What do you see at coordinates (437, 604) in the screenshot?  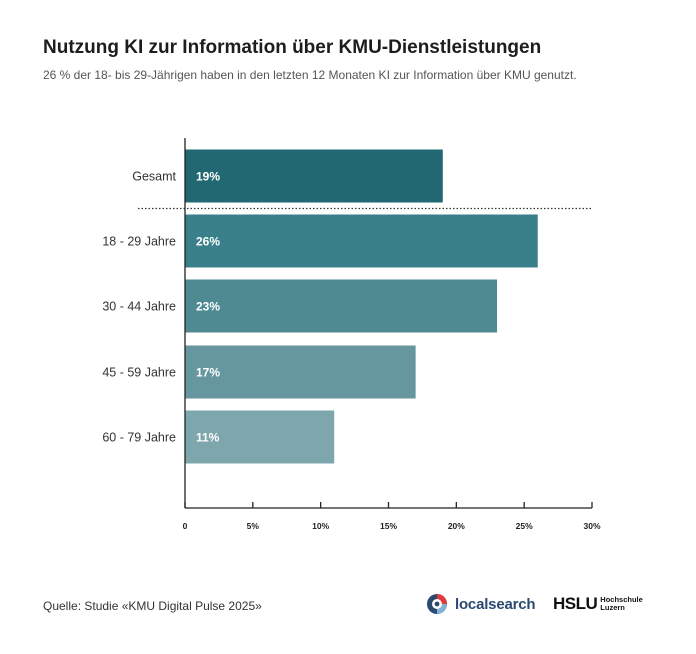 I see `localsearch-icon` at bounding box center [437, 604].